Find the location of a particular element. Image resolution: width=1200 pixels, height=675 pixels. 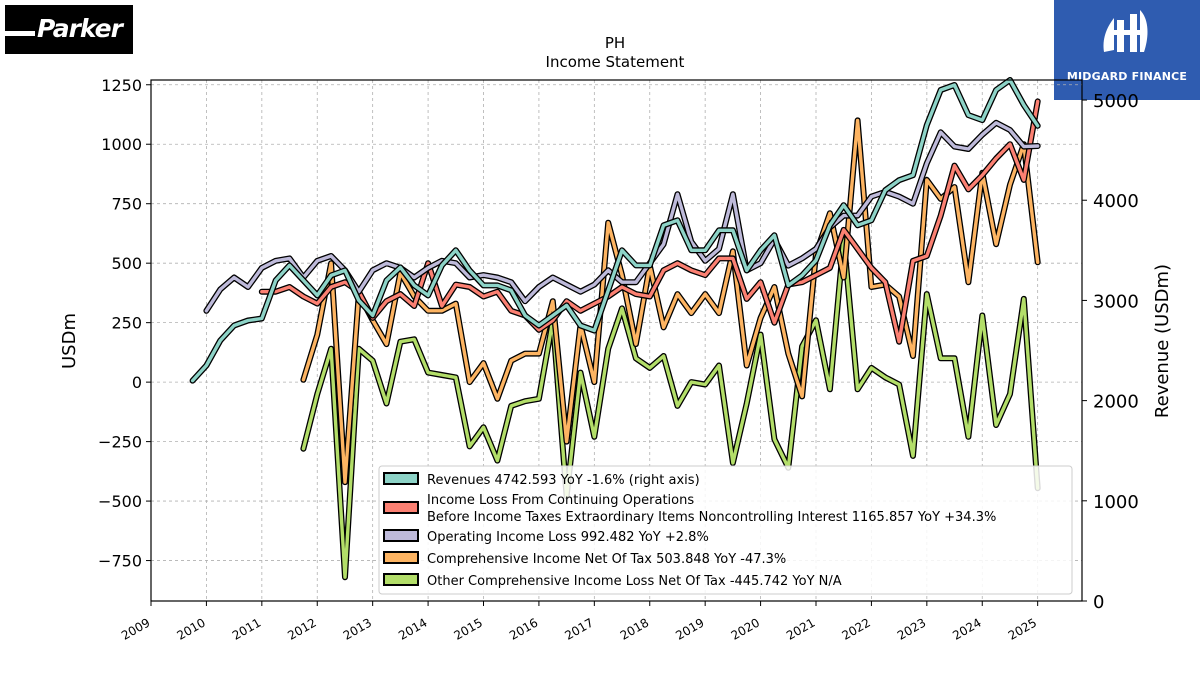

x-tick-label: 2009 is located at coordinates (135, 628).